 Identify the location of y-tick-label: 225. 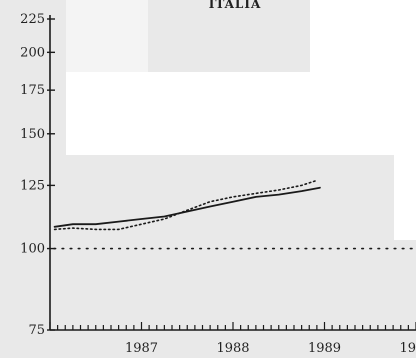
(32, 19).